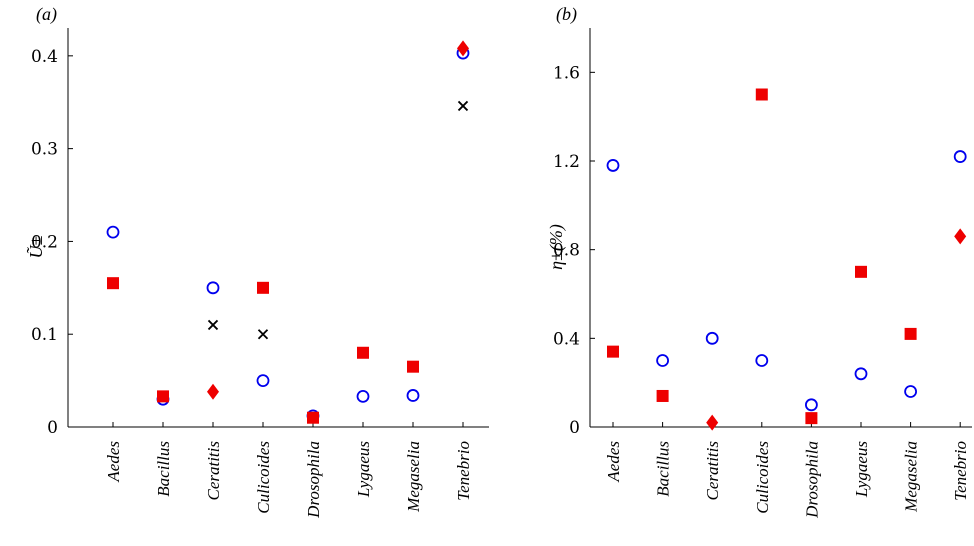 The height and width of the screenshot is (546, 974). What do you see at coordinates (613, 462) in the screenshot?
I see `panel-b-category-label: Aedes` at bounding box center [613, 462].